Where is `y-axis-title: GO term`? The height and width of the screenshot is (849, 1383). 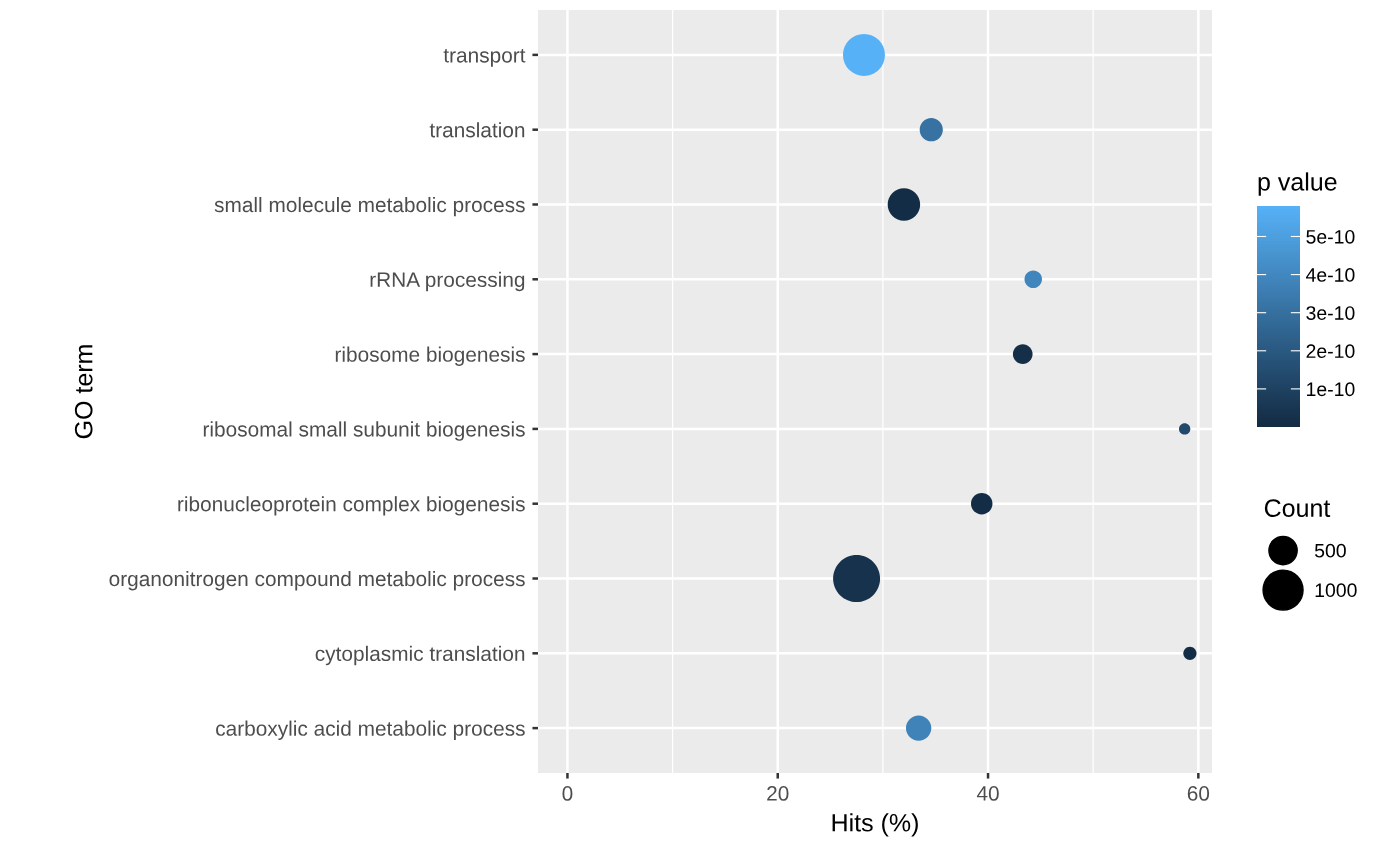
y-axis-title: GO term is located at coordinates (83, 392).